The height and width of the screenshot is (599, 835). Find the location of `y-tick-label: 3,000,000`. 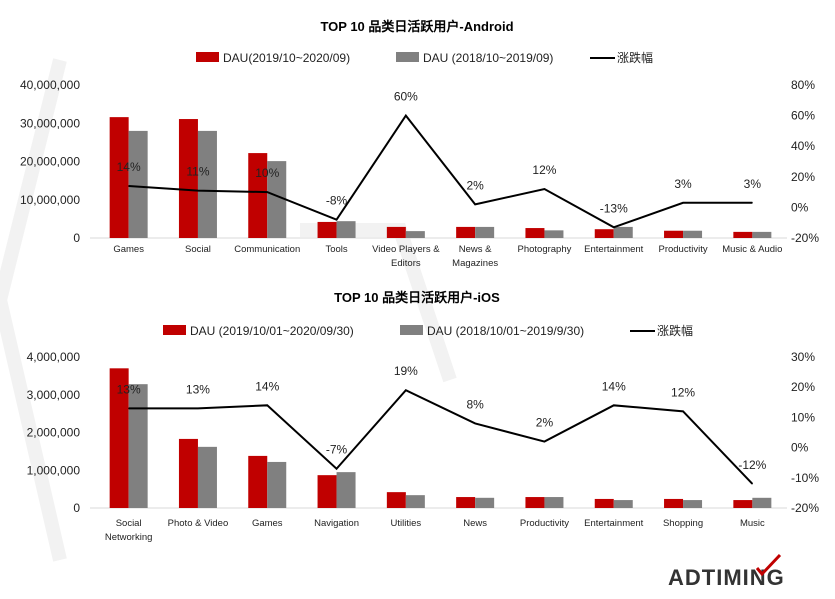

y-tick-label: 3,000,000 is located at coordinates (54, 395).